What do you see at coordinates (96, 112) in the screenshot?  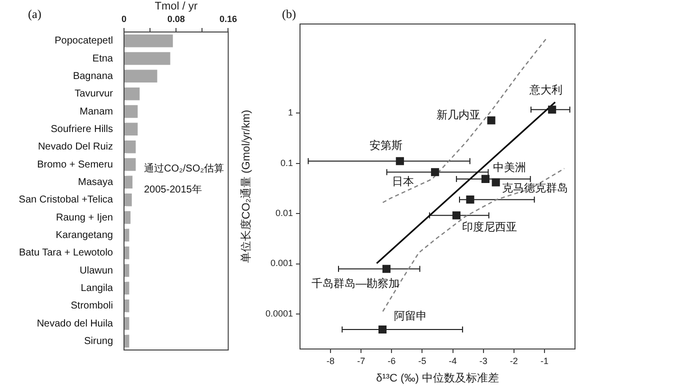 I see `y-tick-label: Manam` at bounding box center [96, 112].